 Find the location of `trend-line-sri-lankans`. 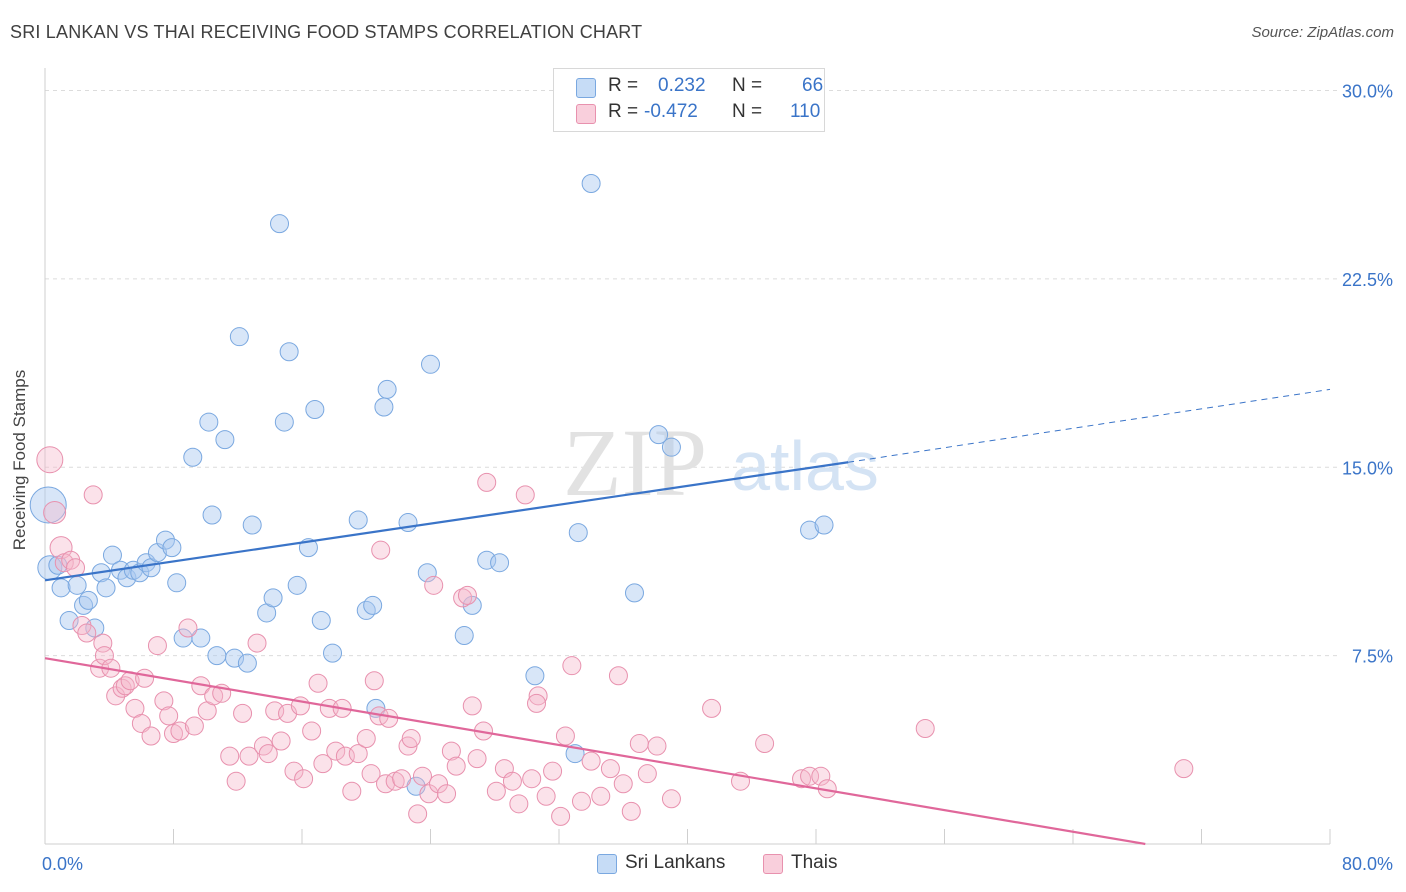

trend-line-sri-lankans is located at coordinates (446, 521).